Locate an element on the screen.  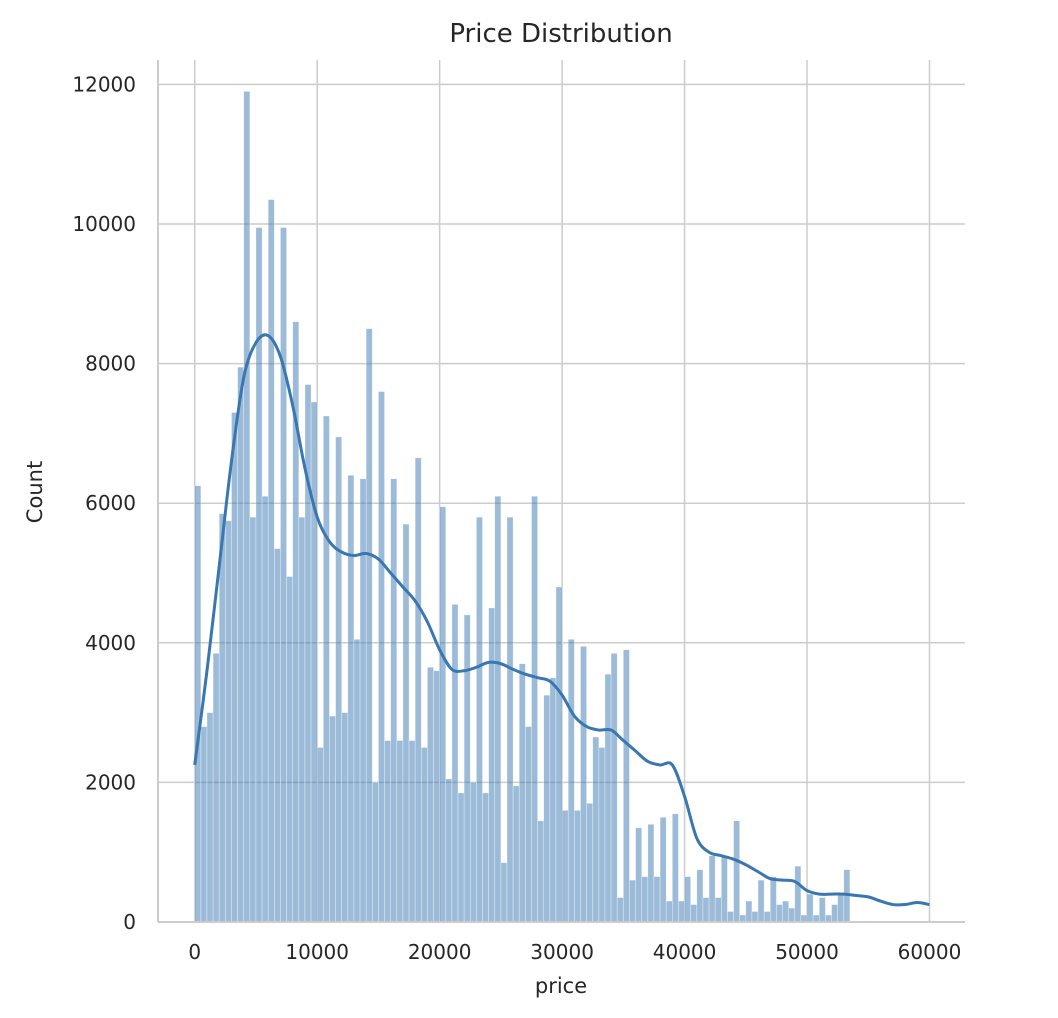
chart-title: Price Distribution is located at coordinates (560, 34).